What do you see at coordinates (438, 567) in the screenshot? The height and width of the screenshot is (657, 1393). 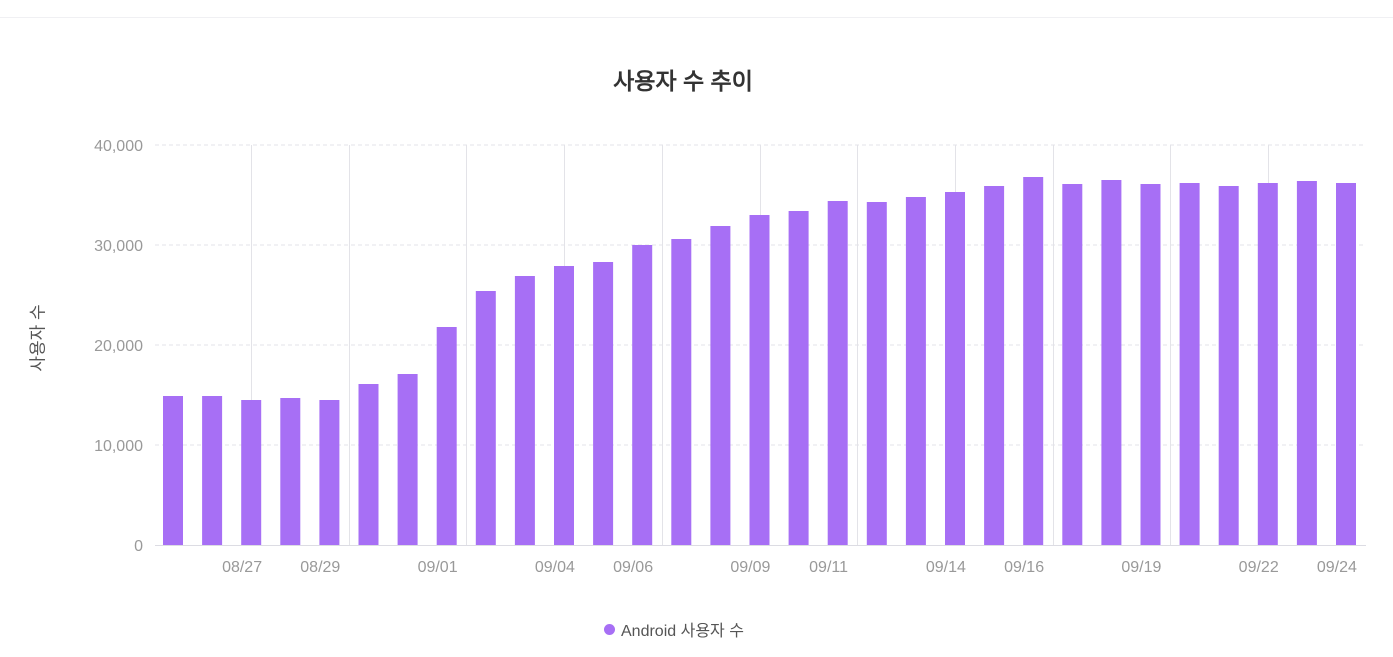 I see `x-tick-label: 09/01` at bounding box center [438, 567].